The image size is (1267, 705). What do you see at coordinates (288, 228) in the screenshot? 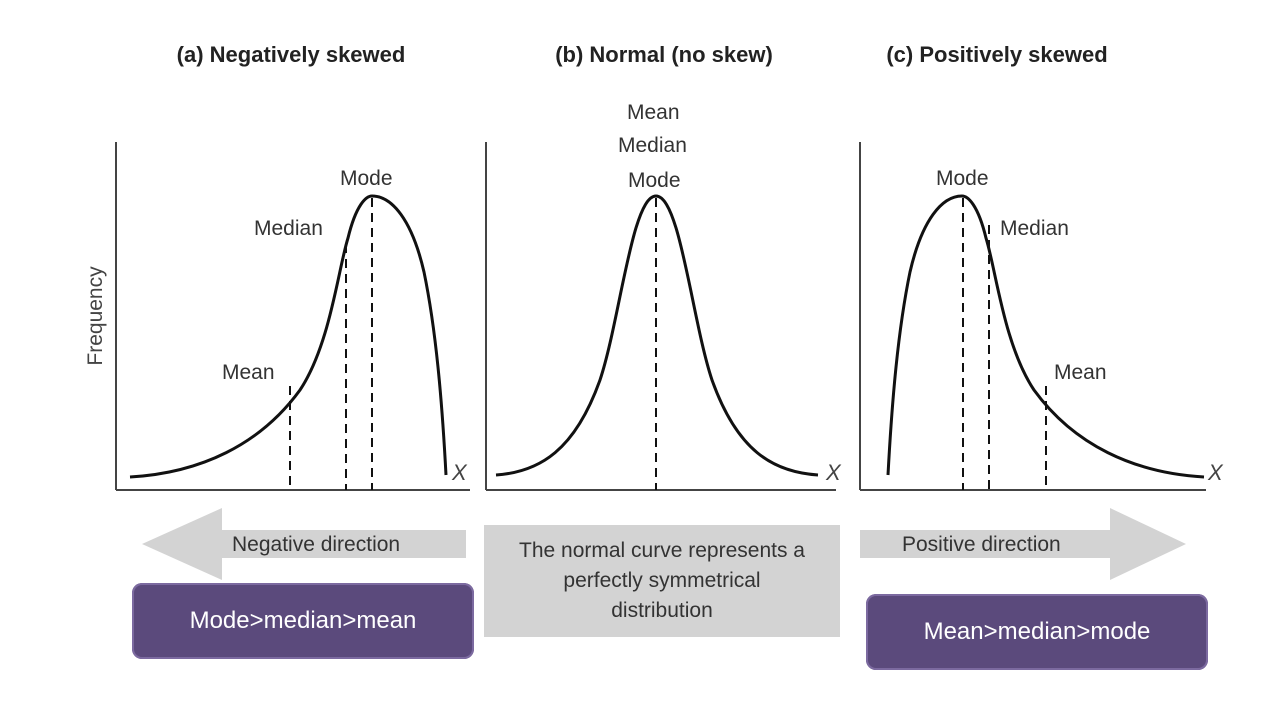
I see `median-label-negative: Median` at bounding box center [288, 228].